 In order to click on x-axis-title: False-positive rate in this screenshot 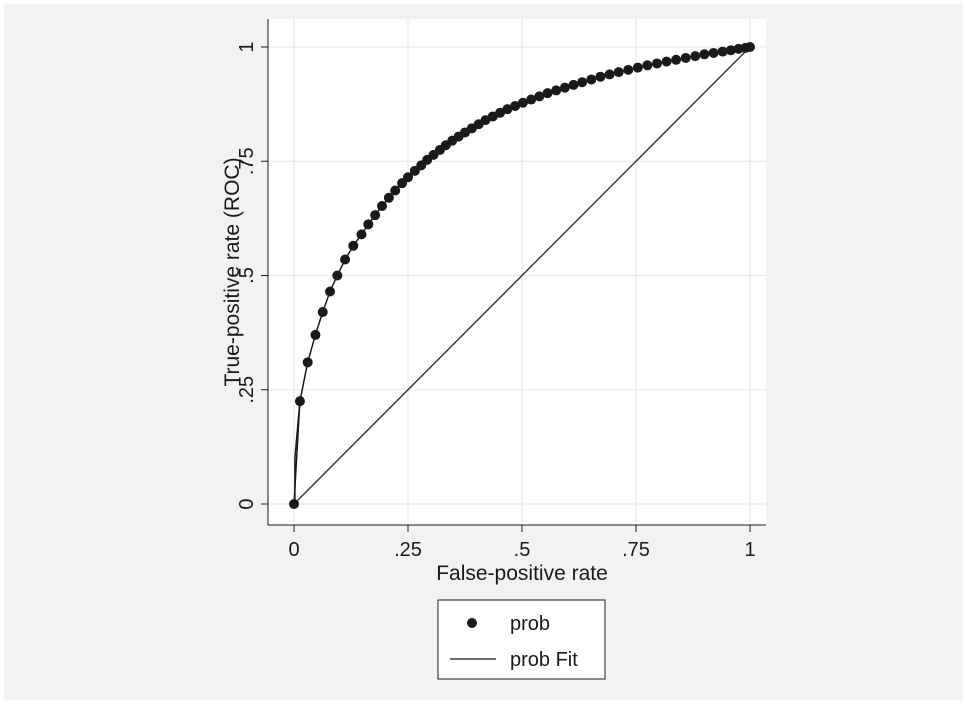, I will do `click(522, 573)`.